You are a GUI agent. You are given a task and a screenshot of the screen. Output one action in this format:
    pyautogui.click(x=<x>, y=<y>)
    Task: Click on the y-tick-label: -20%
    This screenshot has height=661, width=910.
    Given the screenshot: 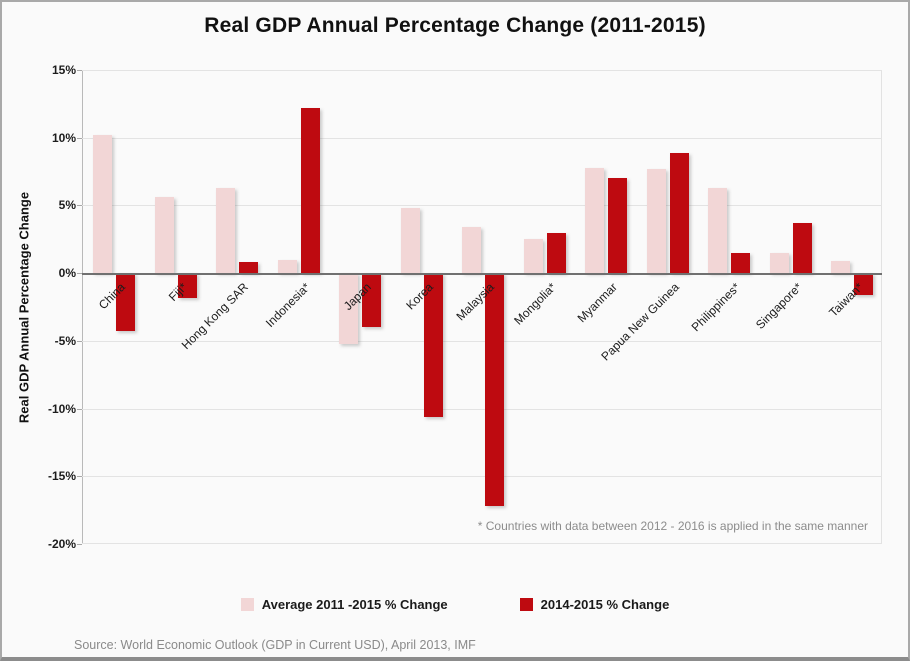 What is the action you would take?
    pyautogui.click(x=61, y=544)
    